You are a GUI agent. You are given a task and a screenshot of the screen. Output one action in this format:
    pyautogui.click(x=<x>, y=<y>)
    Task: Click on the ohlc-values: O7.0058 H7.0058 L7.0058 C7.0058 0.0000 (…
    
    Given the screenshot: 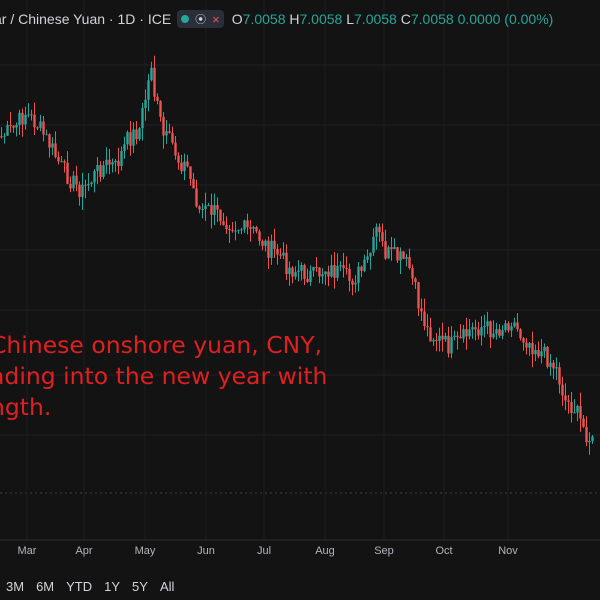 What is the action you would take?
    pyautogui.click(x=393, y=19)
    